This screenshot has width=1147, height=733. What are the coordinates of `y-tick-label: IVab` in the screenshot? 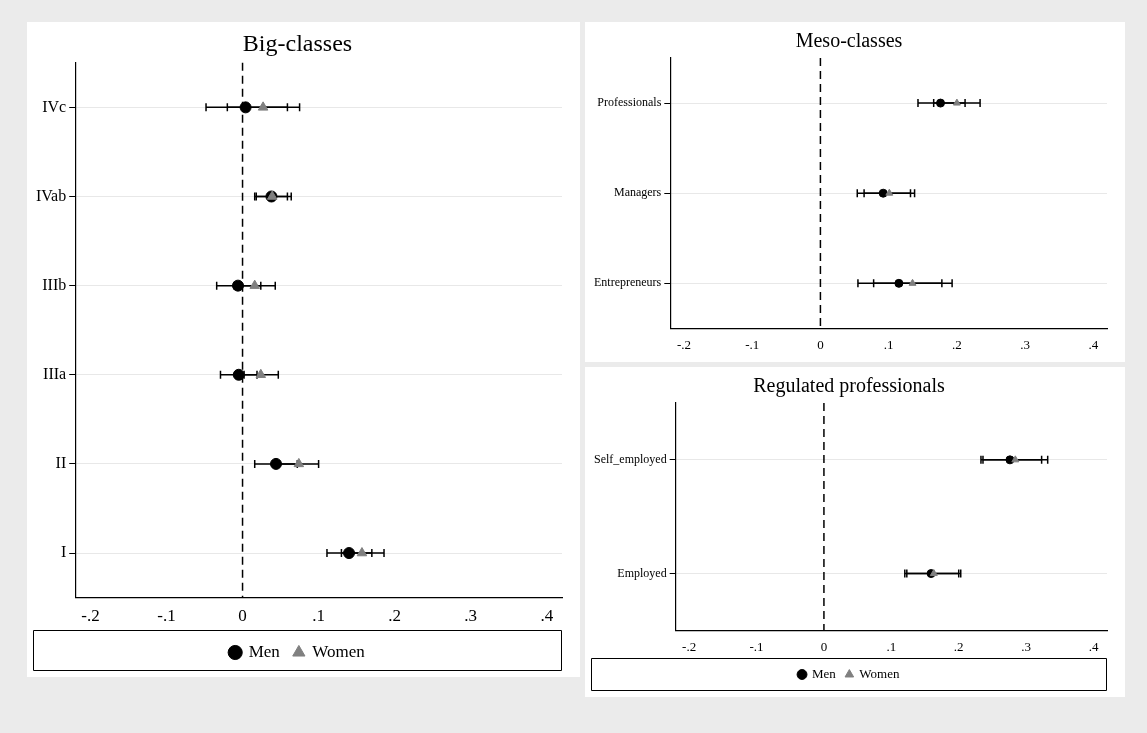 It's located at (51, 195).